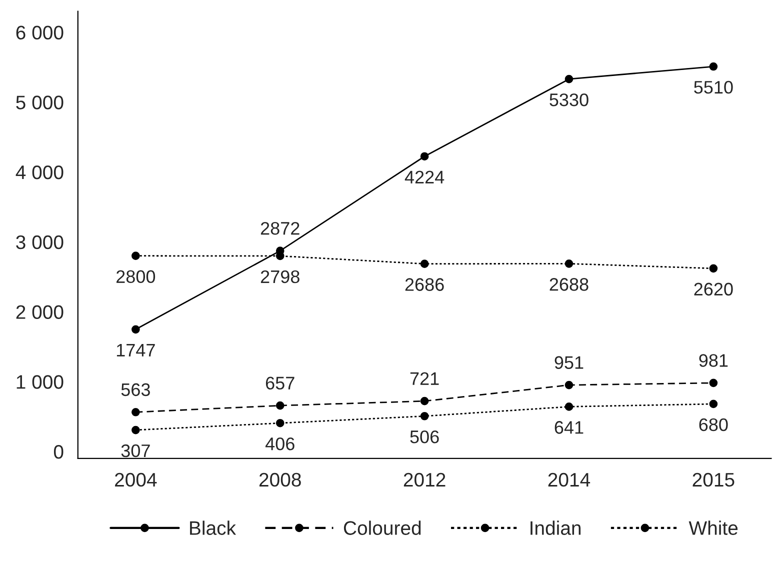 This screenshot has height=566, width=779. I want to click on x-tick-label: 2004, so click(136, 479).